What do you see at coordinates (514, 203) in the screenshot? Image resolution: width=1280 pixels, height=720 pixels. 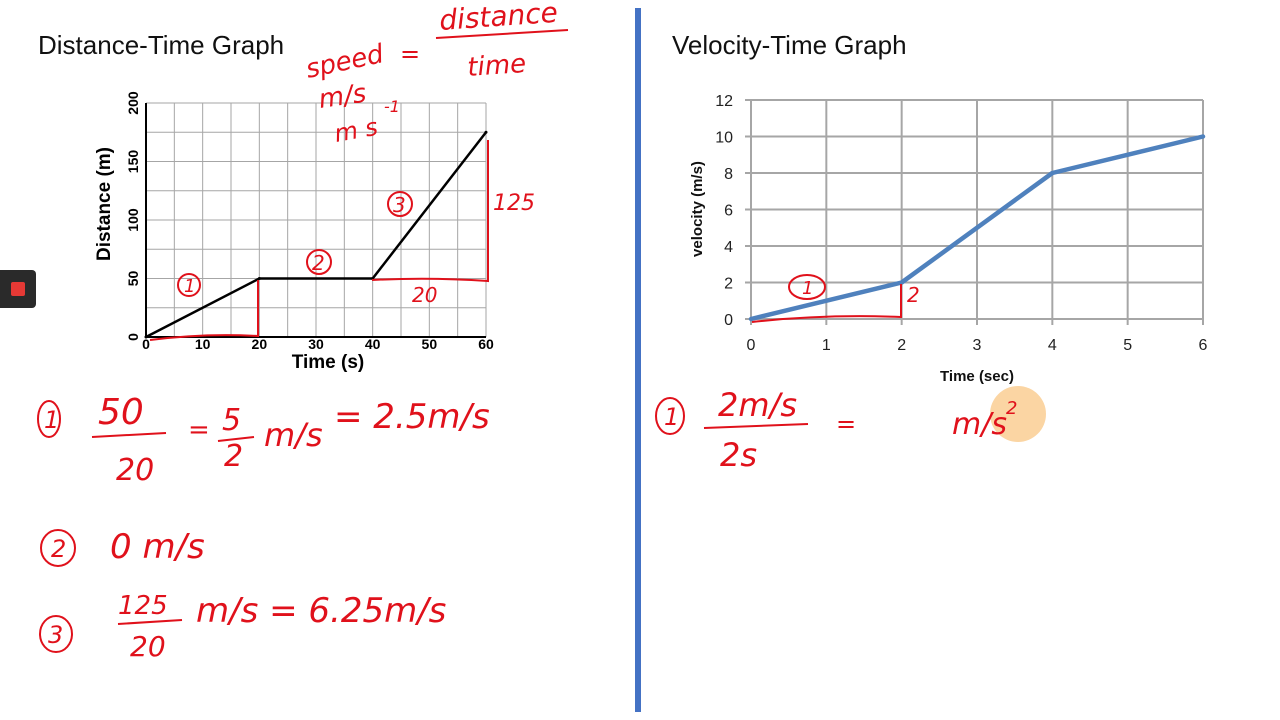 I see `rise-125: 125` at bounding box center [514, 203].